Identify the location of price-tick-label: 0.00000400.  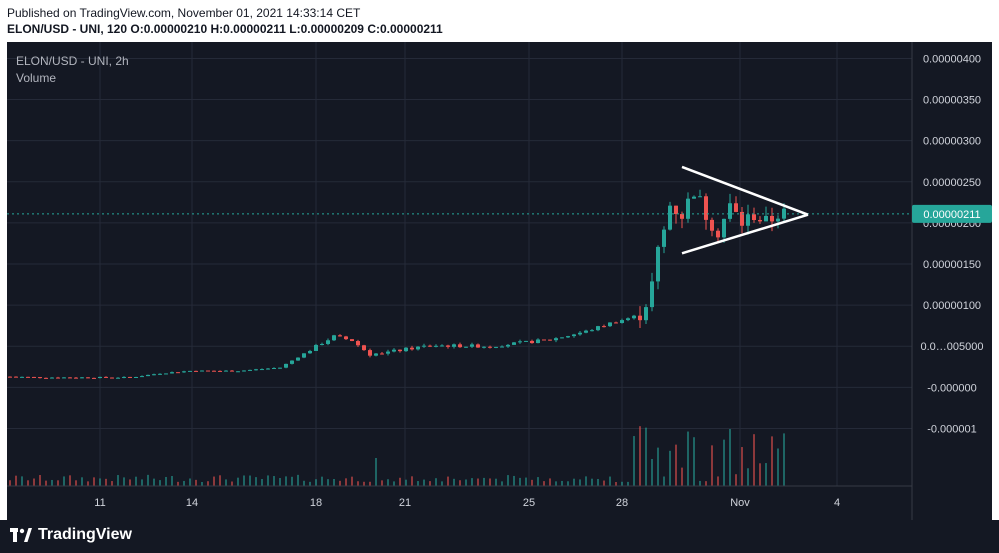
(952, 59).